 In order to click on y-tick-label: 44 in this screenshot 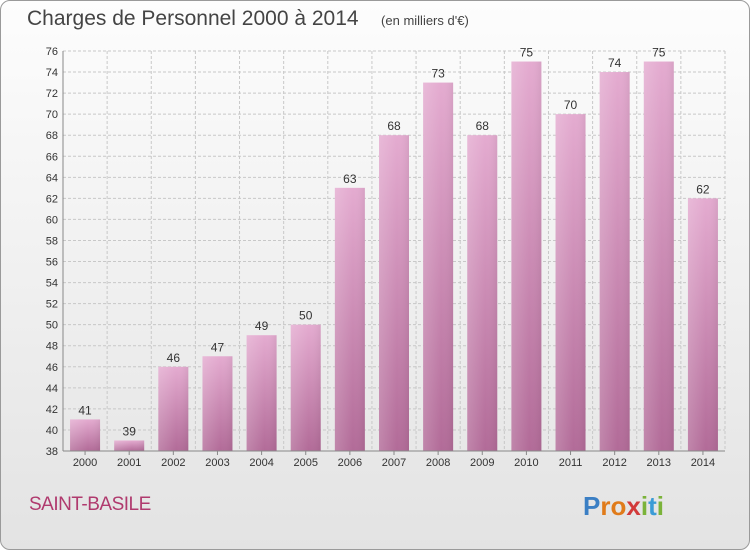, I will do `click(52, 389)`.